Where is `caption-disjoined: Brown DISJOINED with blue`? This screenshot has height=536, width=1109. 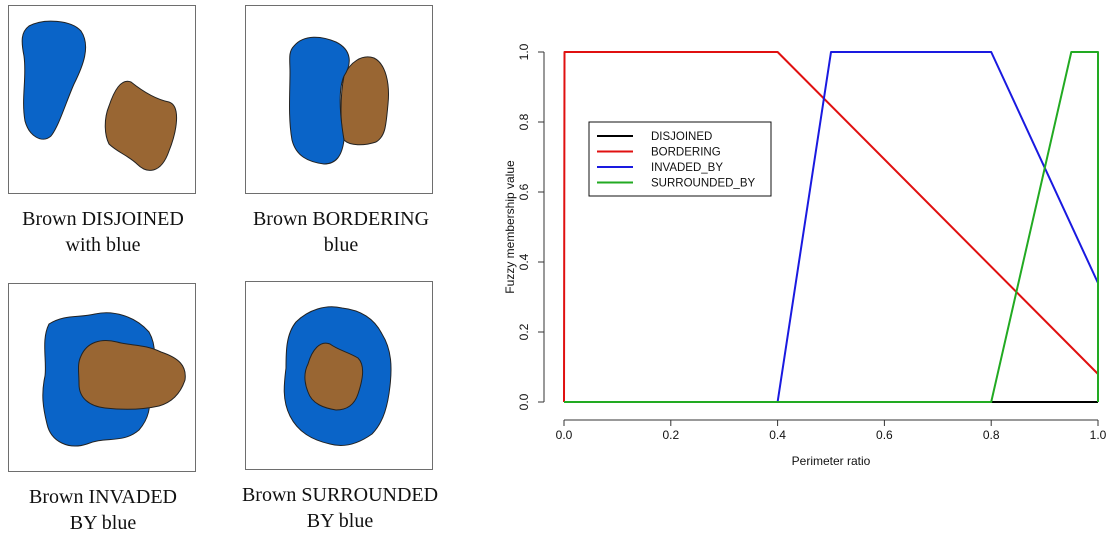 caption-disjoined: Brown DISJOINED with blue is located at coordinates (103, 232).